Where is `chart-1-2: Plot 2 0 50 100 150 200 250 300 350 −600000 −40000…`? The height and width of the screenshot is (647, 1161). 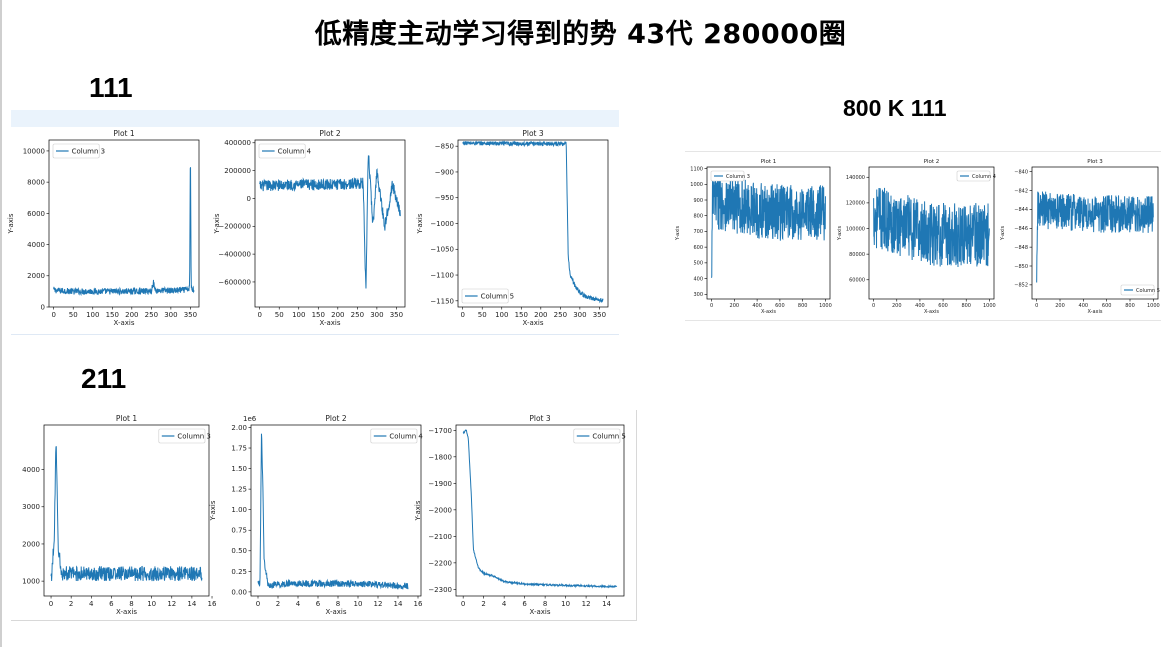
chart-1-2: Plot 2 0 50 100 150 200 250 300 350 −600000 −40000… is located at coordinates (309, 228).